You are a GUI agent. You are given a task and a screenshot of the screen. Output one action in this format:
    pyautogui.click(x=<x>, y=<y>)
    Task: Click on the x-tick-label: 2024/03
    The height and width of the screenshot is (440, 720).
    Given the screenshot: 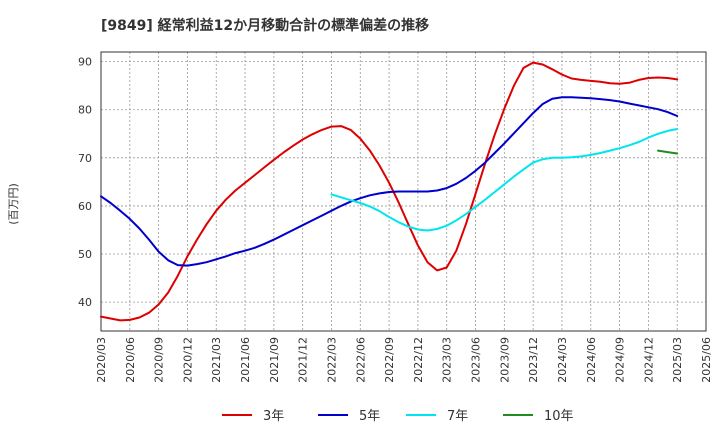 What is the action you would take?
    pyautogui.click(x=562, y=360)
    